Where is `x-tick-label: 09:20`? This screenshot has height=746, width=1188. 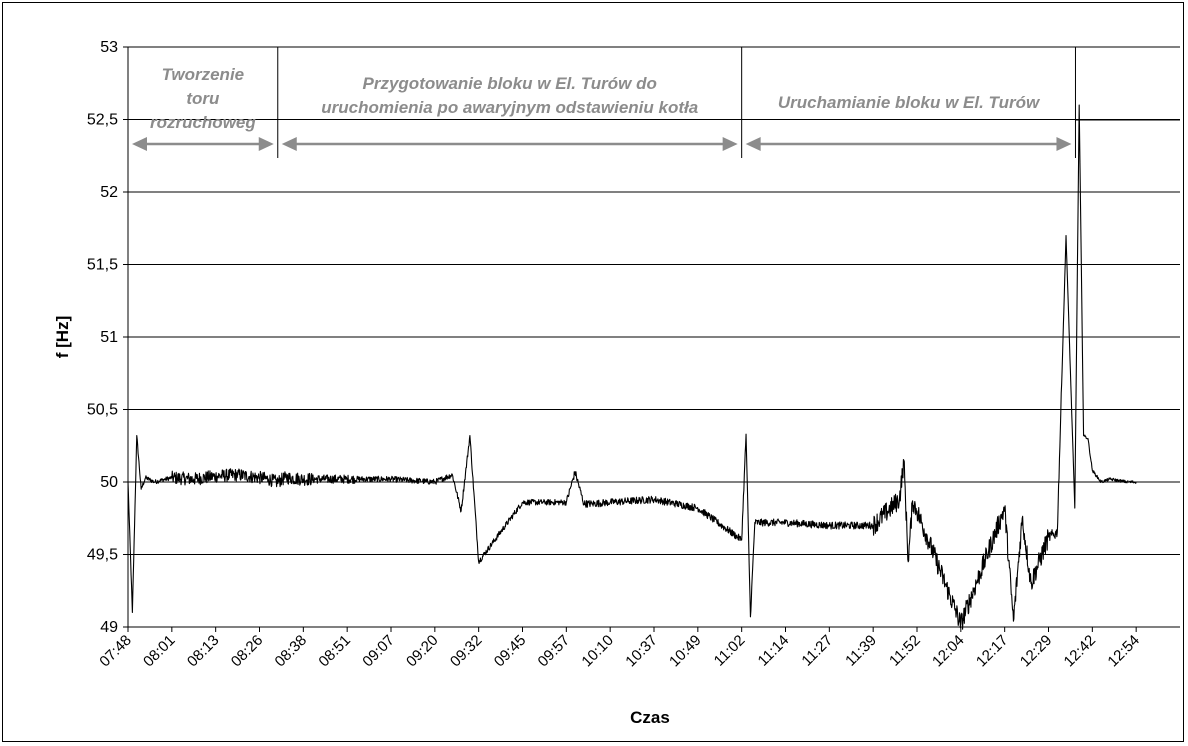 x-tick-label: 09:20 is located at coordinates (422, 651).